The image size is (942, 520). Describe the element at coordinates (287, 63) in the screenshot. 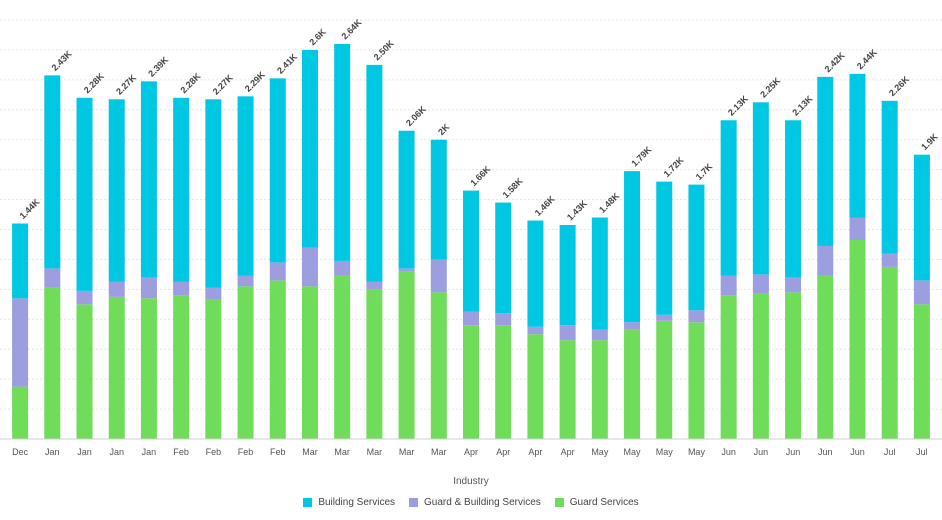

I see `bar-total-label: 2.41K` at that location.